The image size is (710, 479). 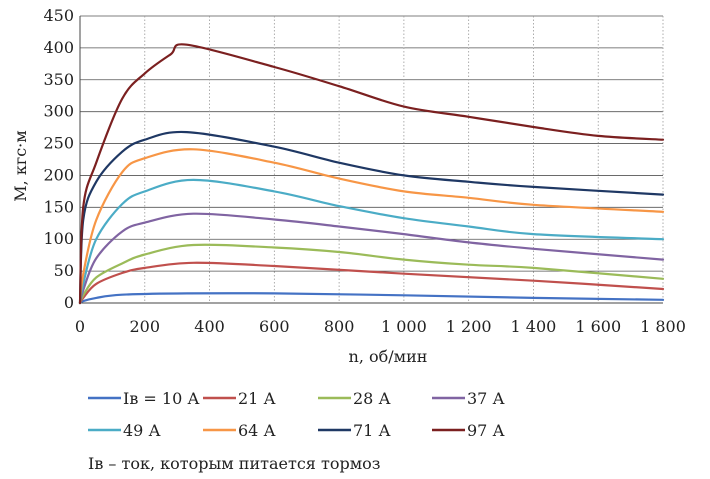 What do you see at coordinates (339, 326) in the screenshot?
I see `x-tick-label: 800` at bounding box center [339, 326].